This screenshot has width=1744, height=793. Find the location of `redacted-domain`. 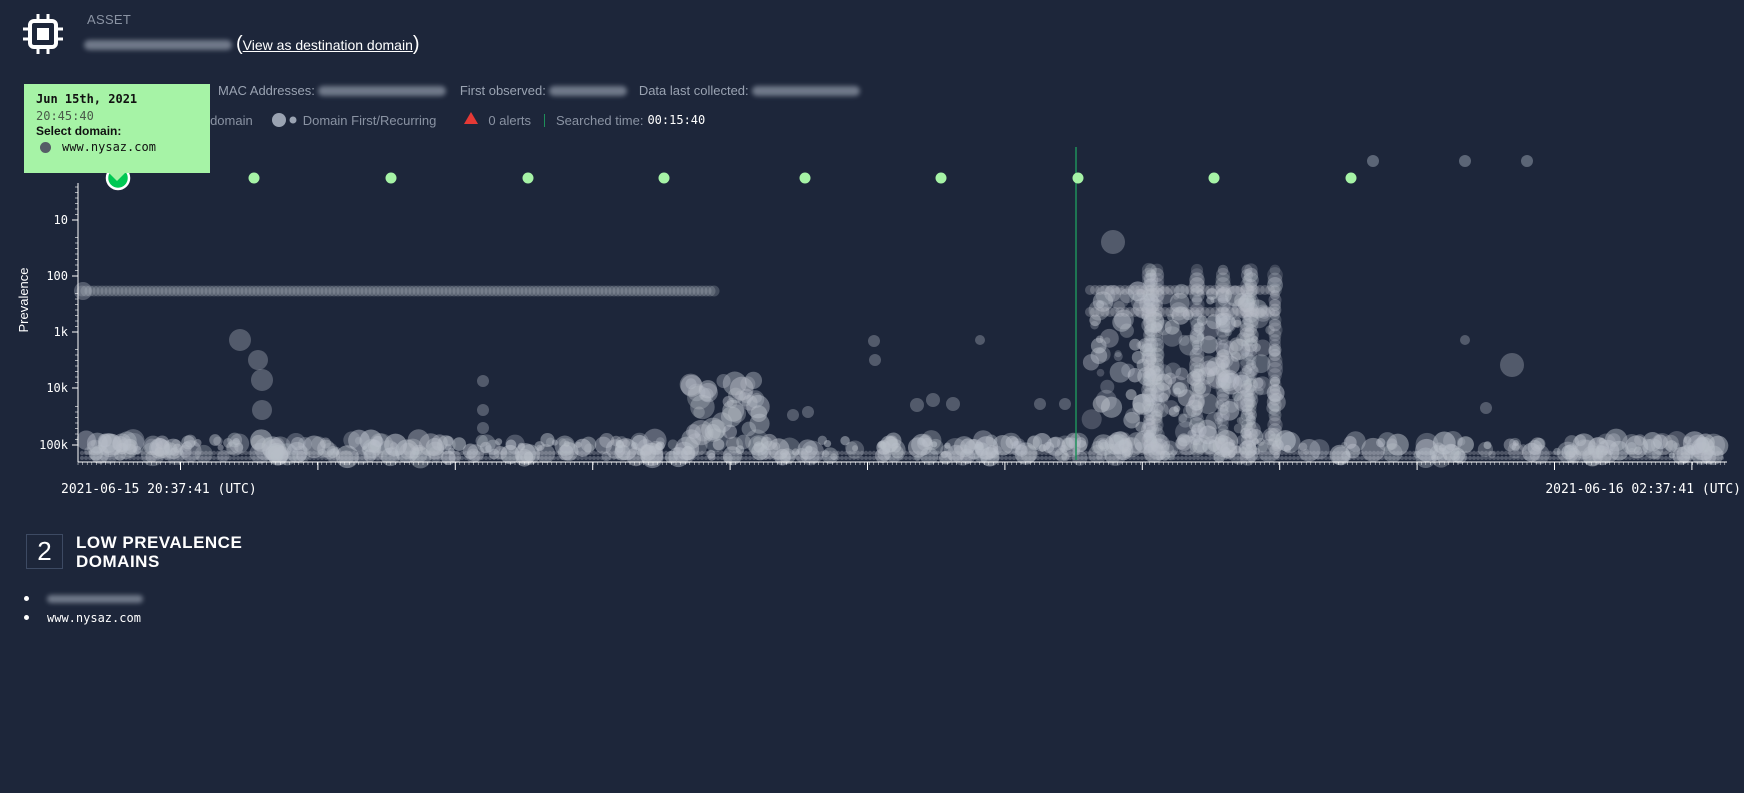

redacted-domain is located at coordinates (95, 598).